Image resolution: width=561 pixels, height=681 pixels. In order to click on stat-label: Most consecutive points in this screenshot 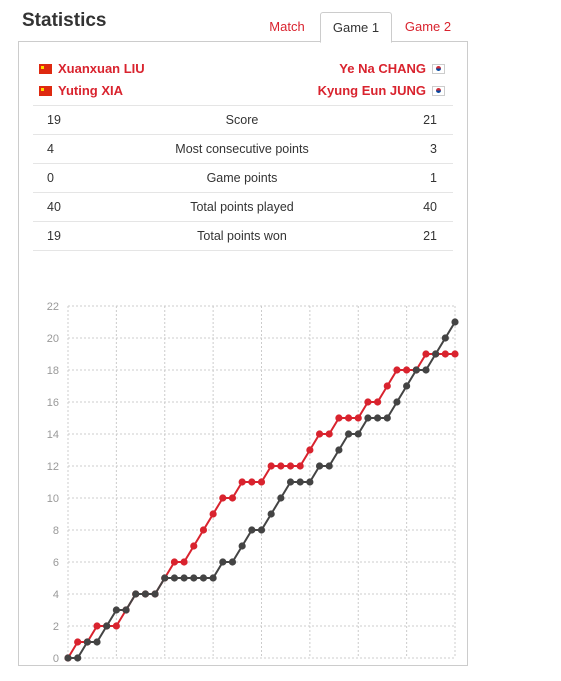, I will do `click(242, 149)`.